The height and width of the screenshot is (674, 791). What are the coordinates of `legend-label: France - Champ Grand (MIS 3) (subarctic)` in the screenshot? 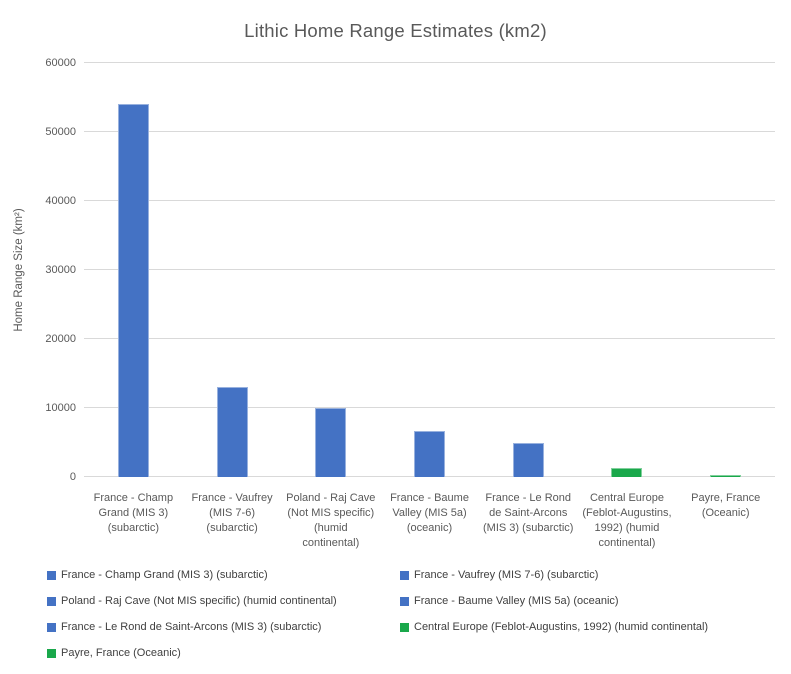 It's located at (164, 575).